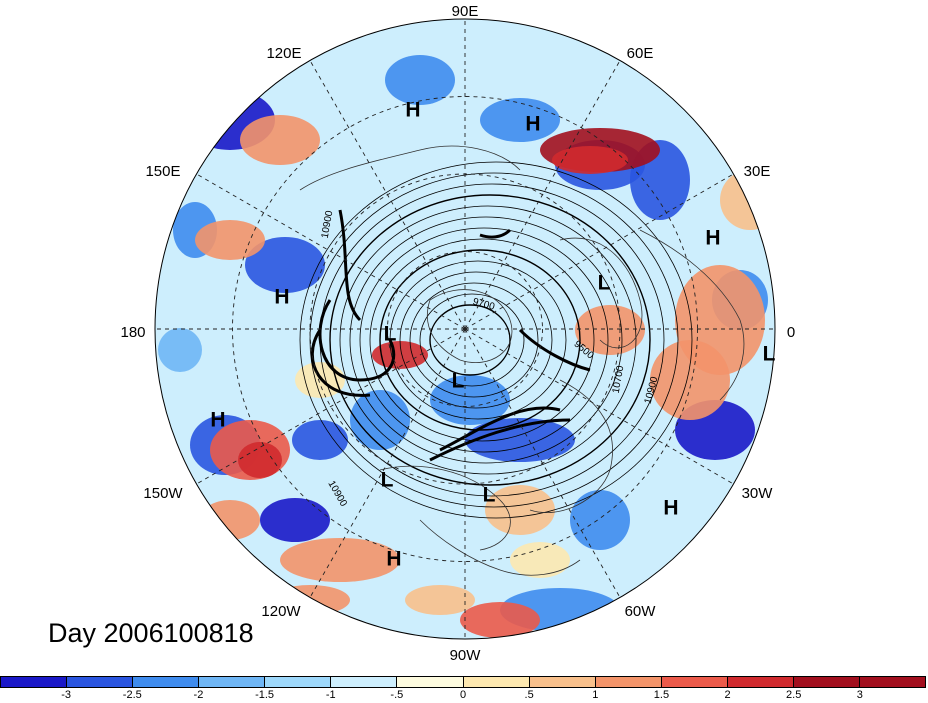  Describe the element at coordinates (151, 633) in the screenshot. I see `day-title: Day 2006100818` at that location.